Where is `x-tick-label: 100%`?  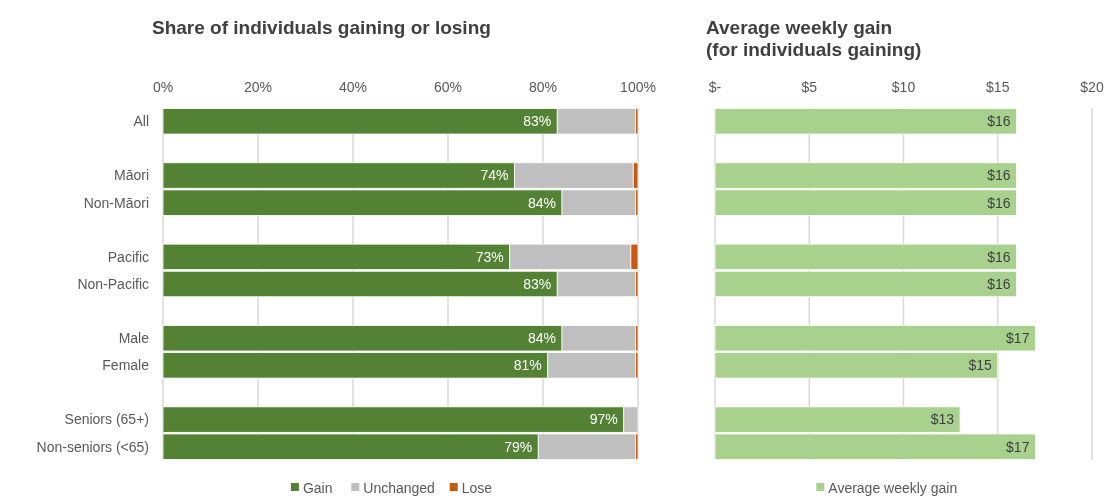
x-tick-label: 100% is located at coordinates (638, 87).